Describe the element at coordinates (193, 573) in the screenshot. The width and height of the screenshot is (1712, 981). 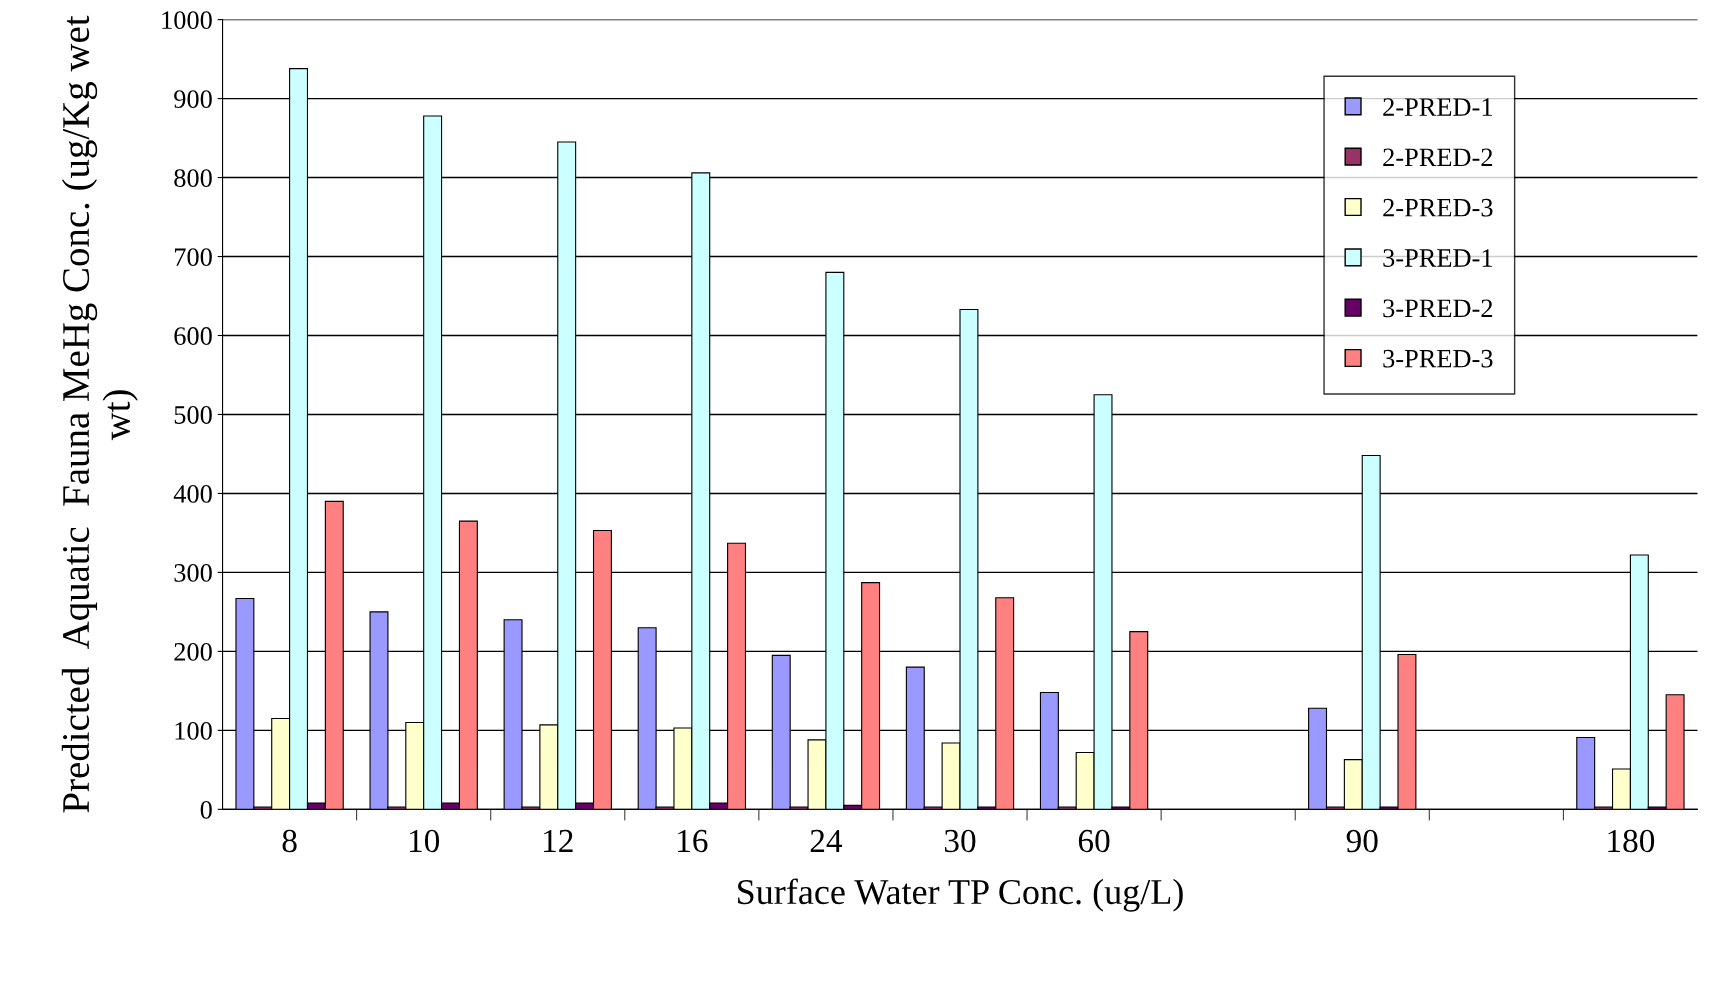
I see `y-tick-label: 300` at that location.